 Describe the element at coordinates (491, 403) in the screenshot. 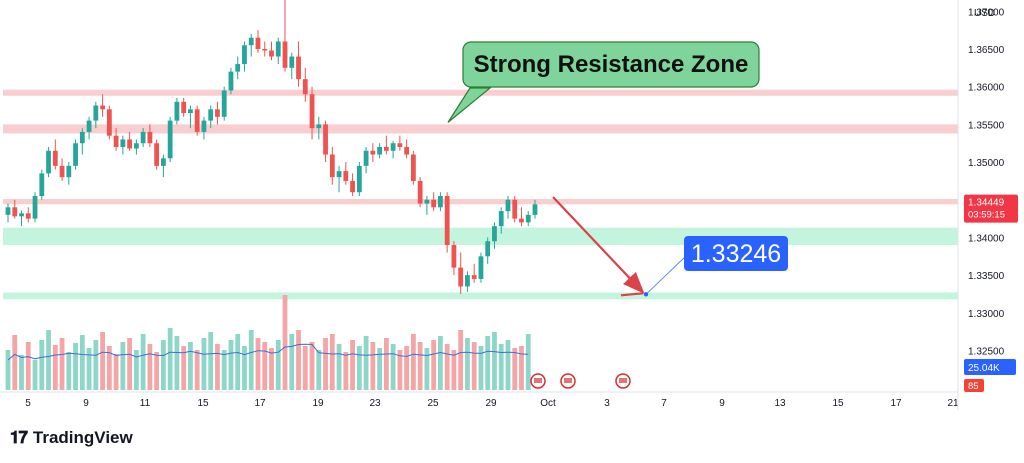

I see `x-tick-label: 29` at that location.